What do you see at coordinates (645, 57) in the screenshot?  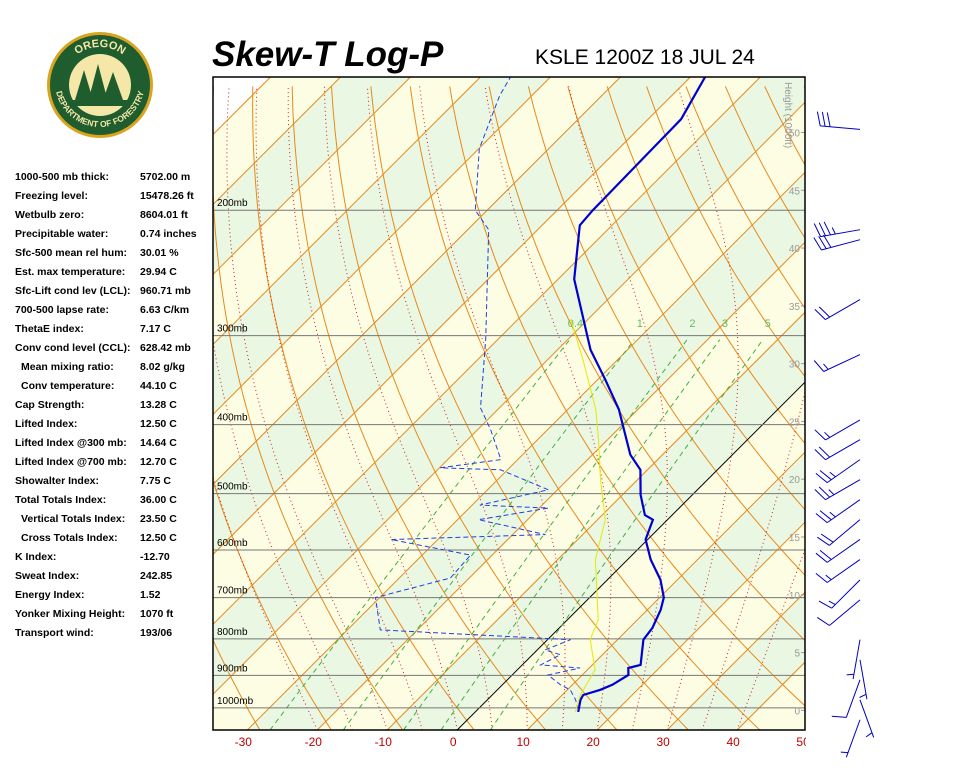 I see `chart-subtitle: KSLE 1200Z 18 JUL 24` at bounding box center [645, 57].